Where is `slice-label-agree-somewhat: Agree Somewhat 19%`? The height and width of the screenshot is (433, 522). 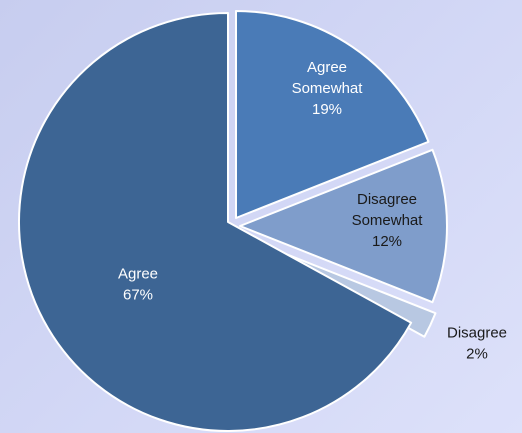
slice-label-agree-somewhat: Agree Somewhat 19% is located at coordinates (328, 88).